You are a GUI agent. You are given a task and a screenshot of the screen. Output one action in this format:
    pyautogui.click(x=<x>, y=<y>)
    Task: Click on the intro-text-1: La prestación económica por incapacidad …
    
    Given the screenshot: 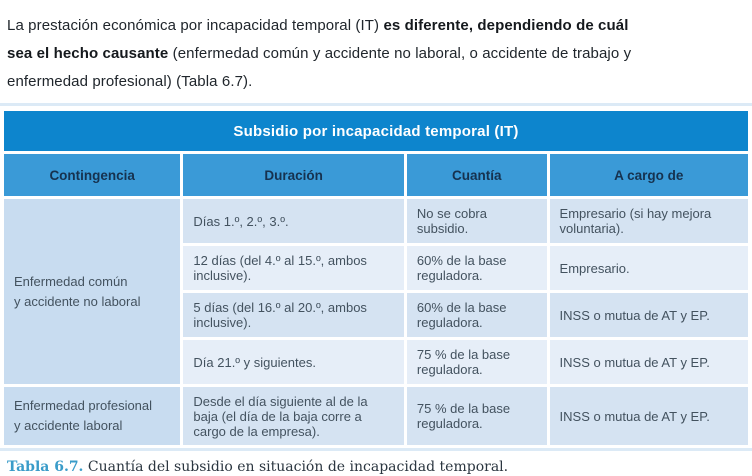 What is the action you would take?
    pyautogui.click(x=195, y=25)
    